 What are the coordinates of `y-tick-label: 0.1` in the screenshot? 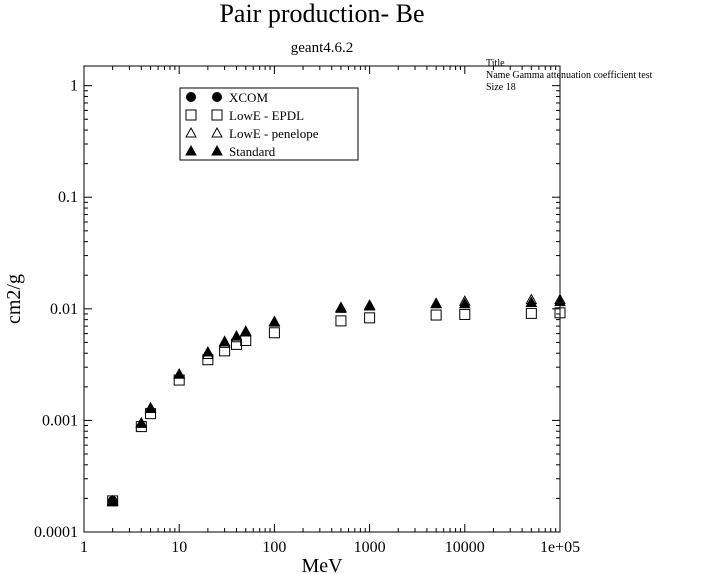 It's located at (68, 197).